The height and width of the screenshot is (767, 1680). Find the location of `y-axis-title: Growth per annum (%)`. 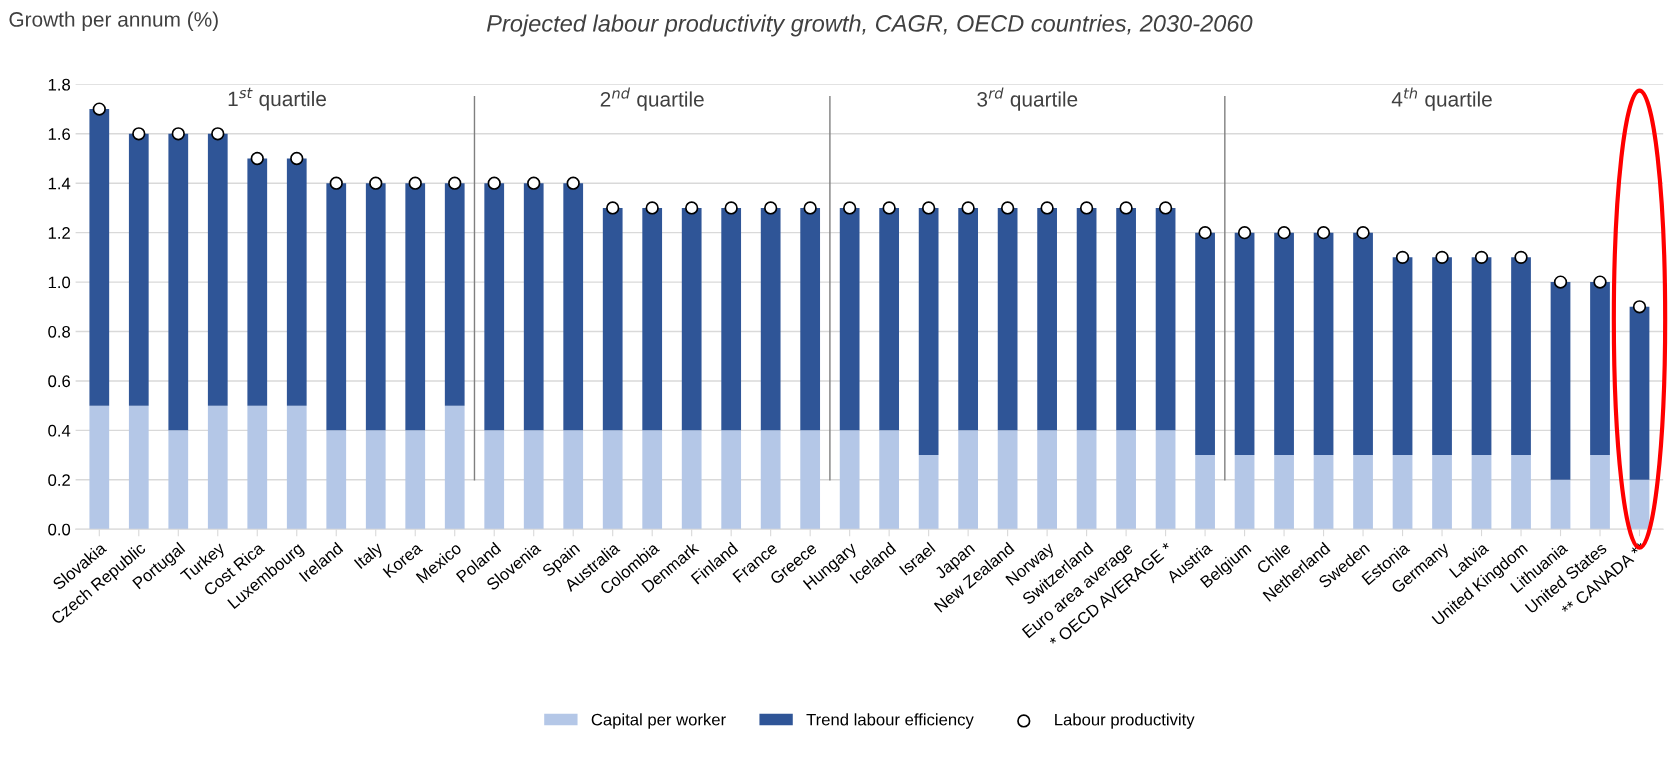

y-axis-title: Growth per annum (%) is located at coordinates (113, 21).